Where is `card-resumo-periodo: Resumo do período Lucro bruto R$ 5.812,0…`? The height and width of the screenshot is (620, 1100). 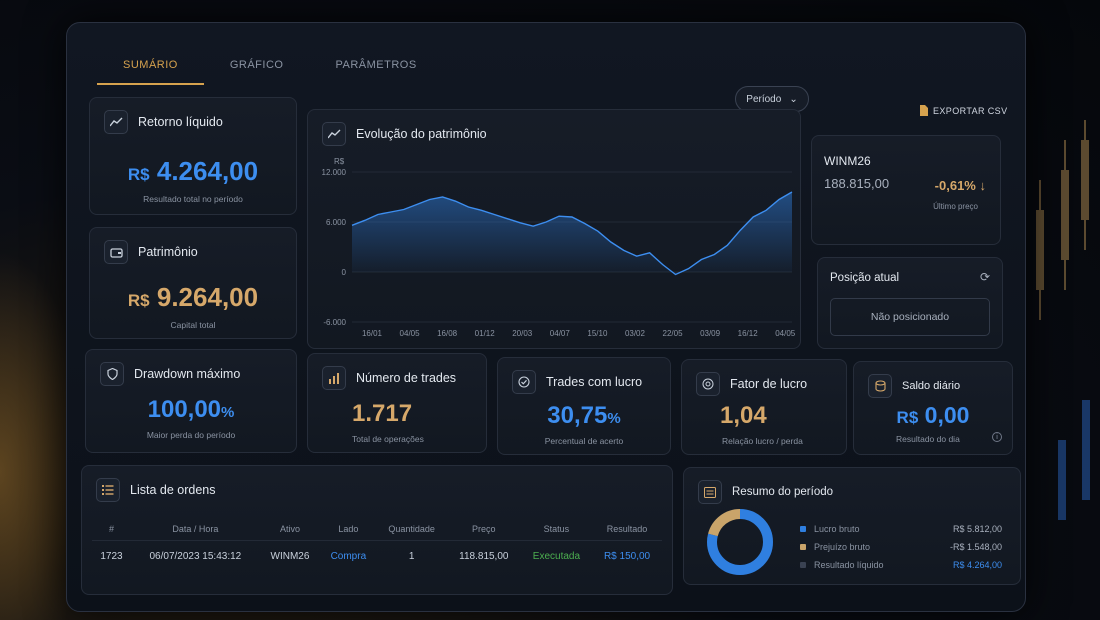 card-resumo-periodo: Resumo do período Lucro bruto R$ 5.812,0… is located at coordinates (852, 526).